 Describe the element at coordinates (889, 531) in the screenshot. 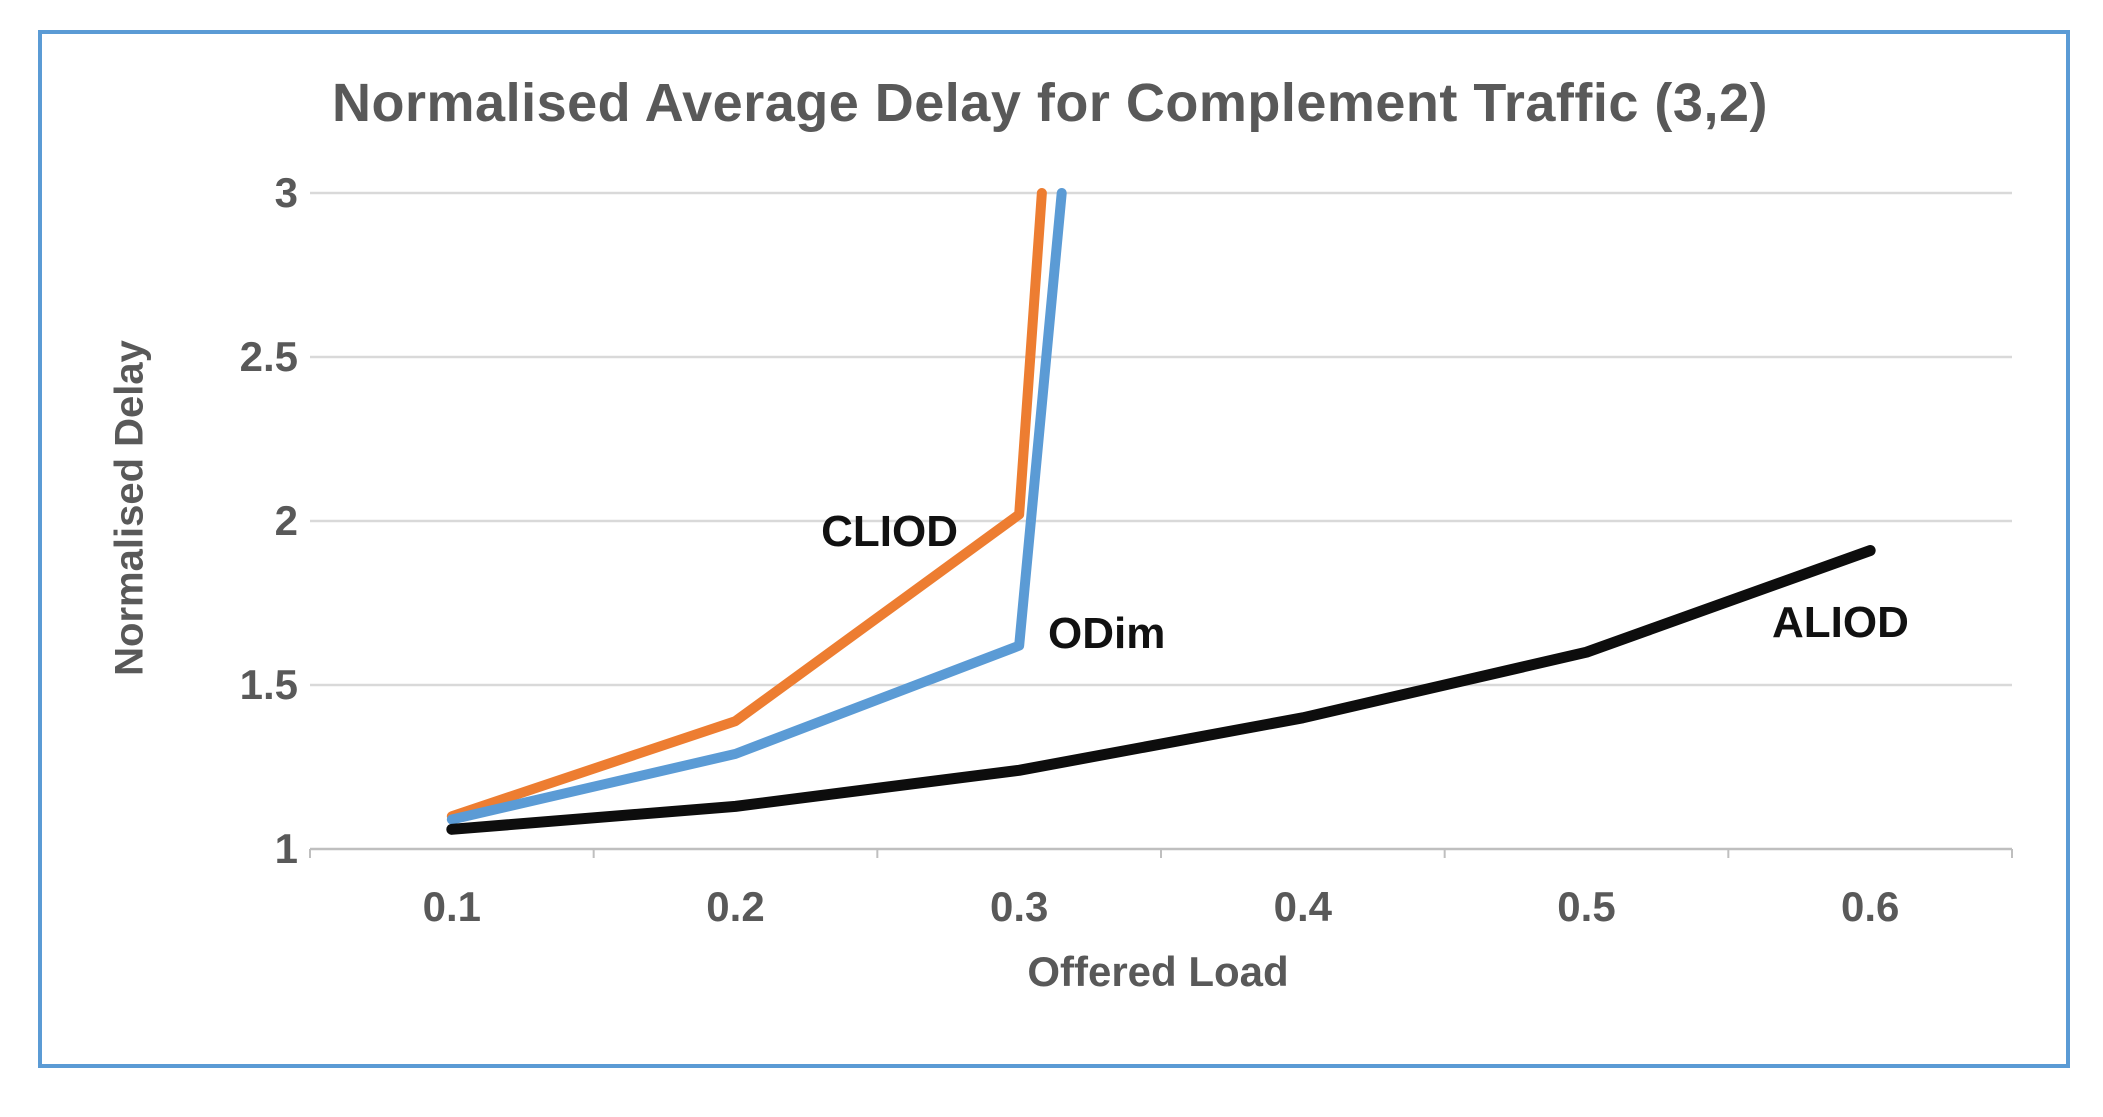

I see `series-label-cliod: CLIOD` at that location.